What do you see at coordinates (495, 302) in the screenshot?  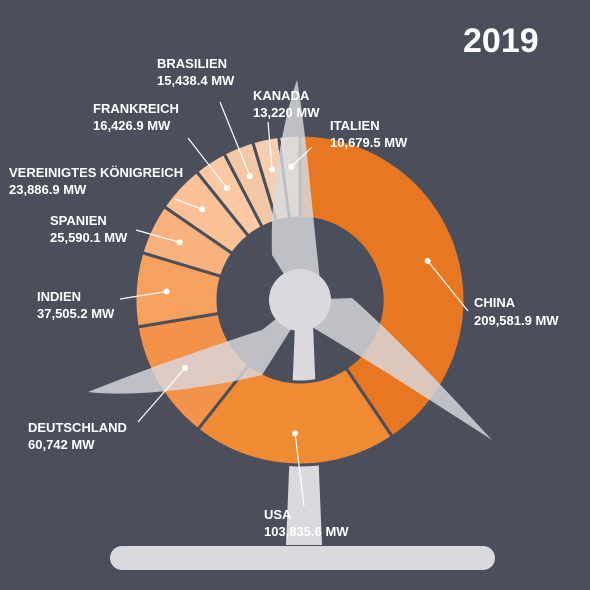 I see `china-name: CHINA` at bounding box center [495, 302].